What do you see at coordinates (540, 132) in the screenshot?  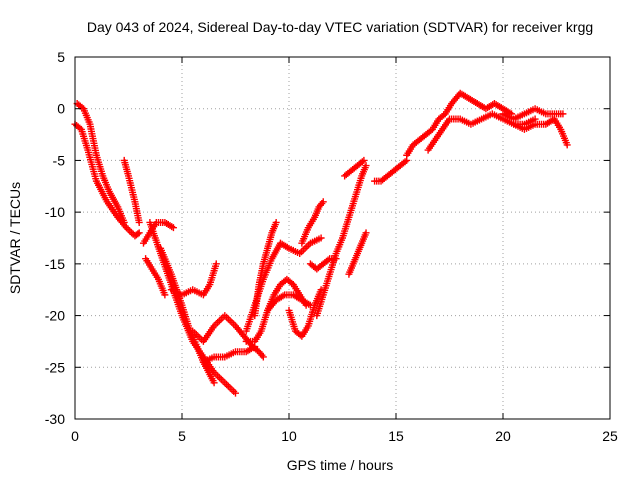 I see `series-track-y` at bounding box center [540, 132].